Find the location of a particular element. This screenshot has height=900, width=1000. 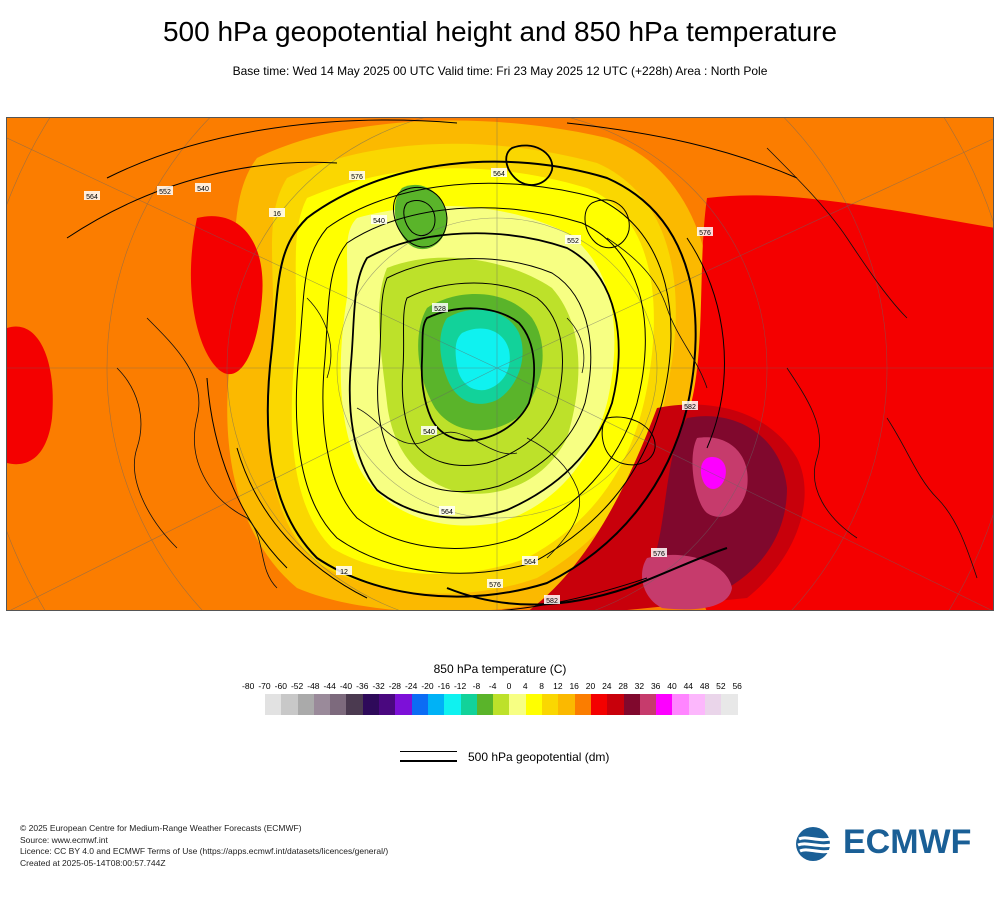

colorbar-tick-label: -48 is located at coordinates (313, 686).